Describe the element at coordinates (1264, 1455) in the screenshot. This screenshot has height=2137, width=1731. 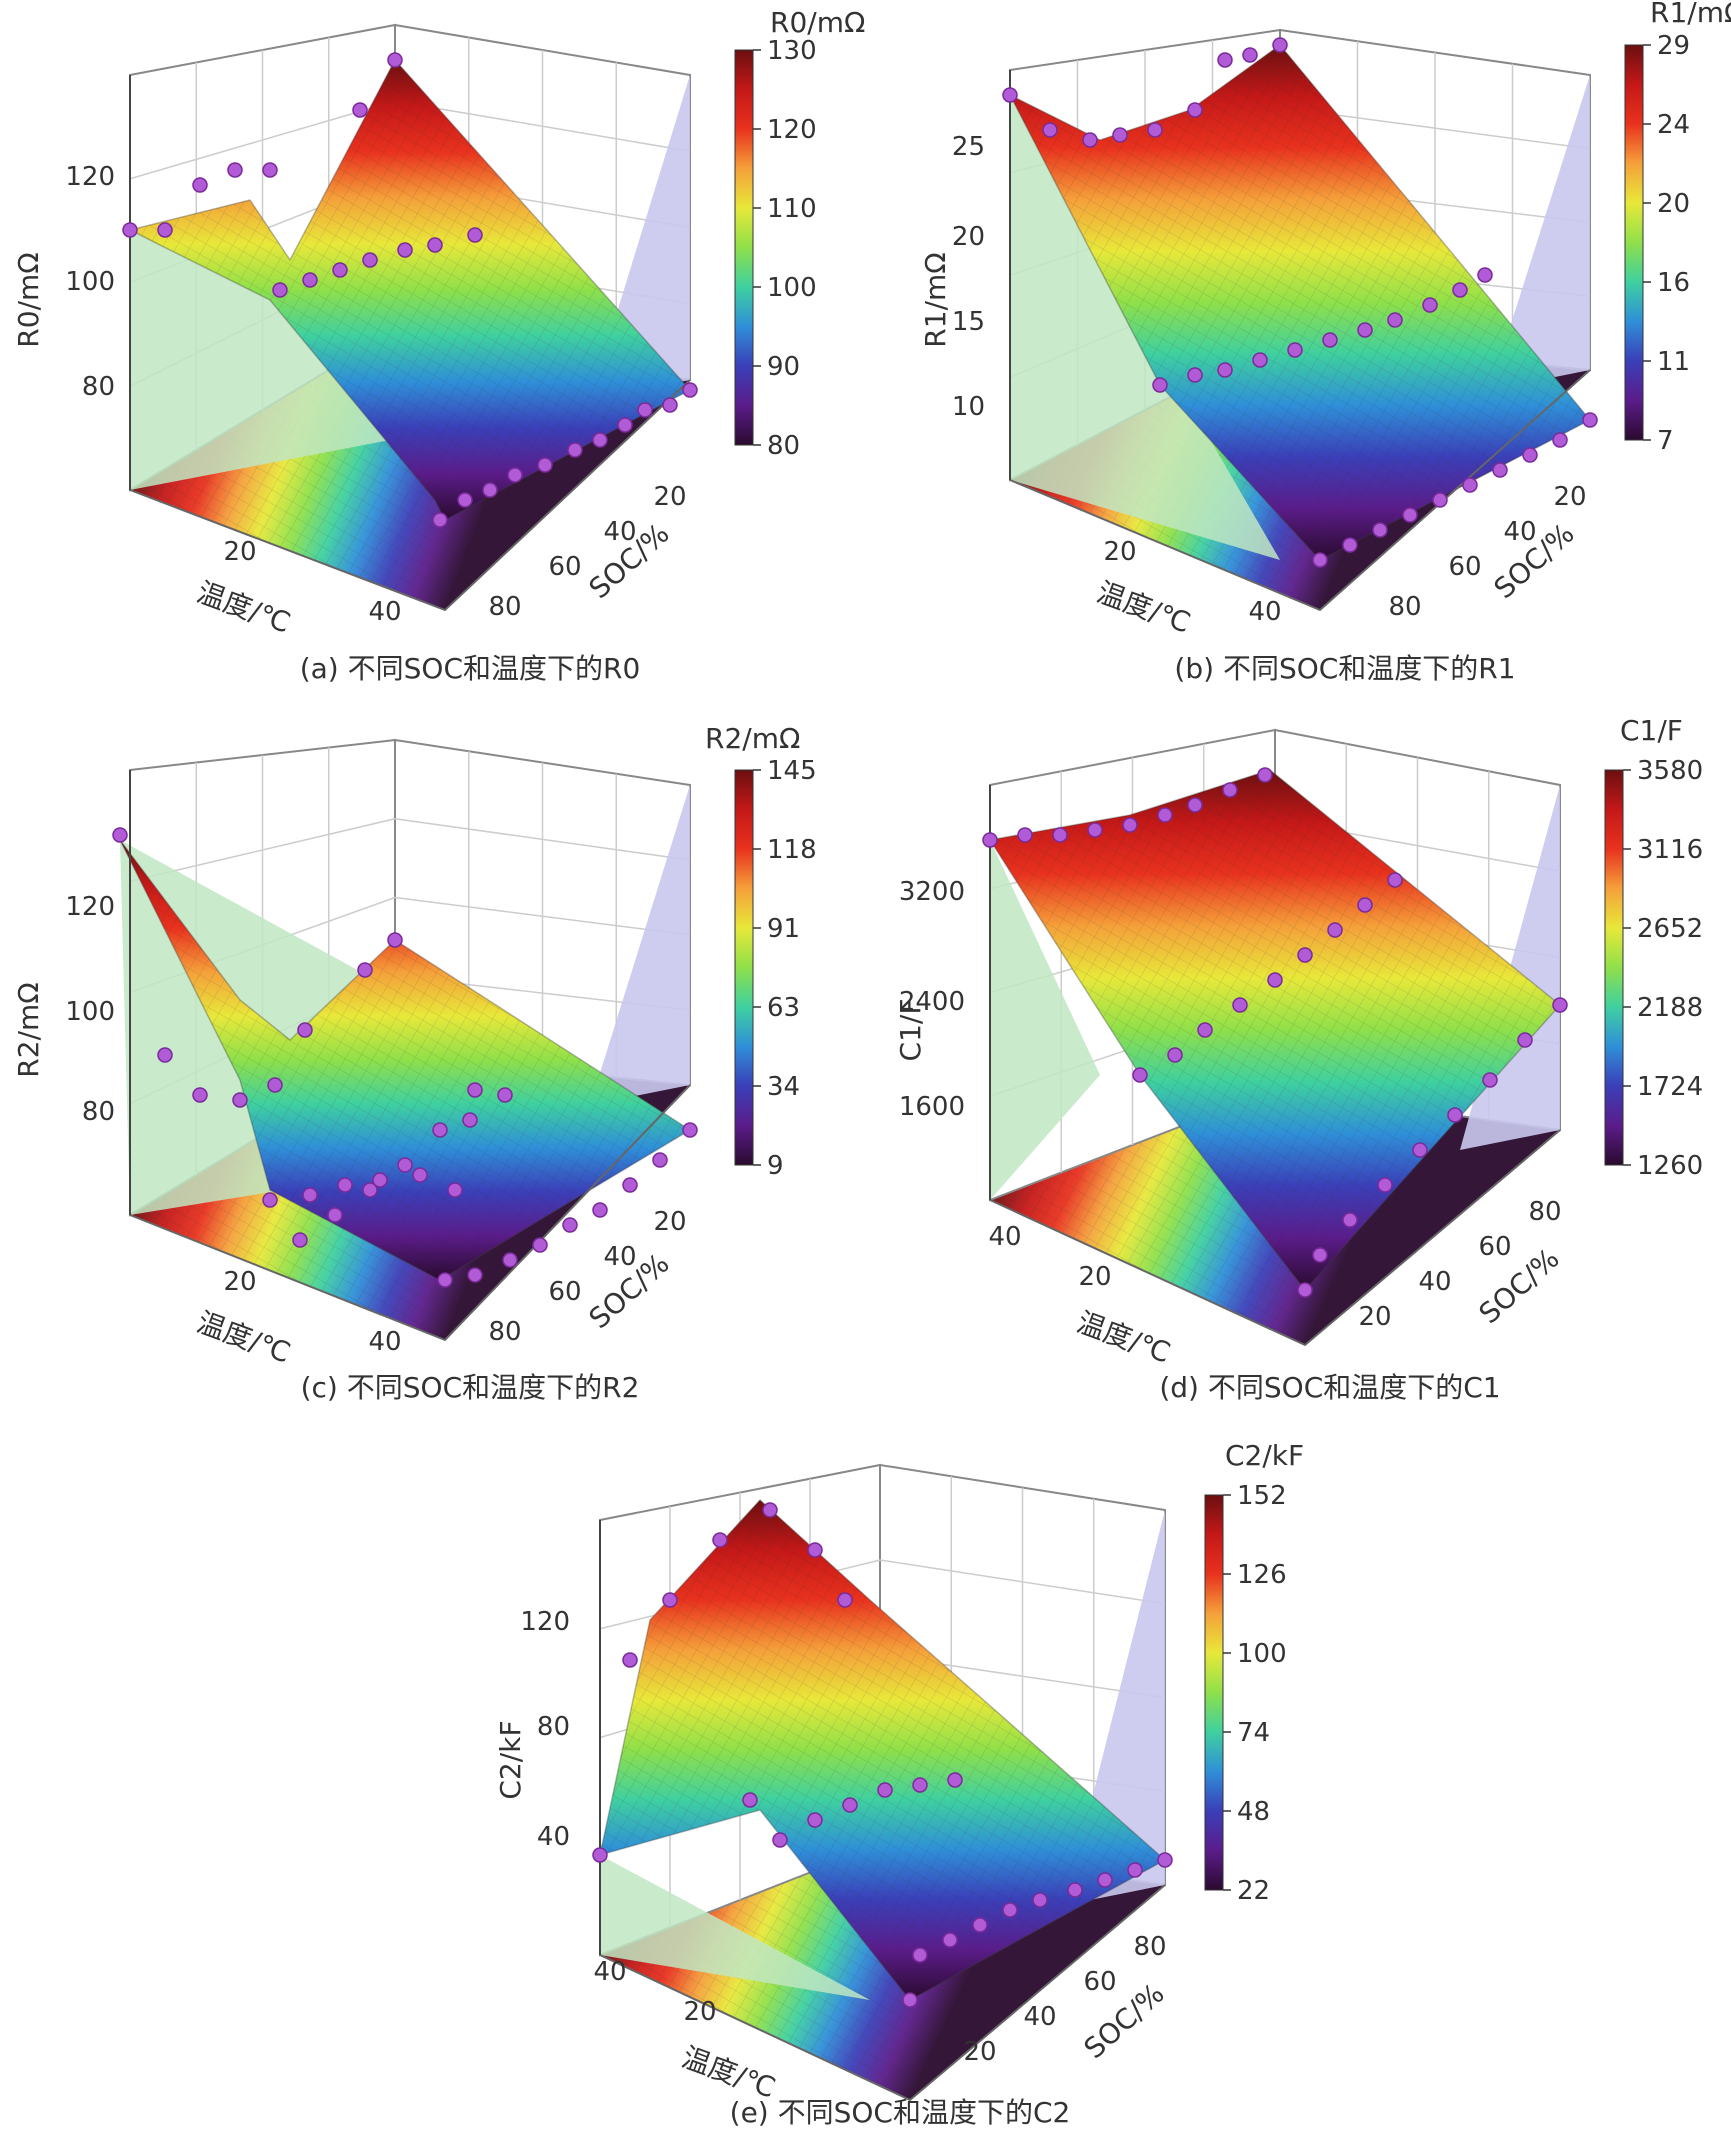
I see `colorbar-title: C2/kF` at that location.